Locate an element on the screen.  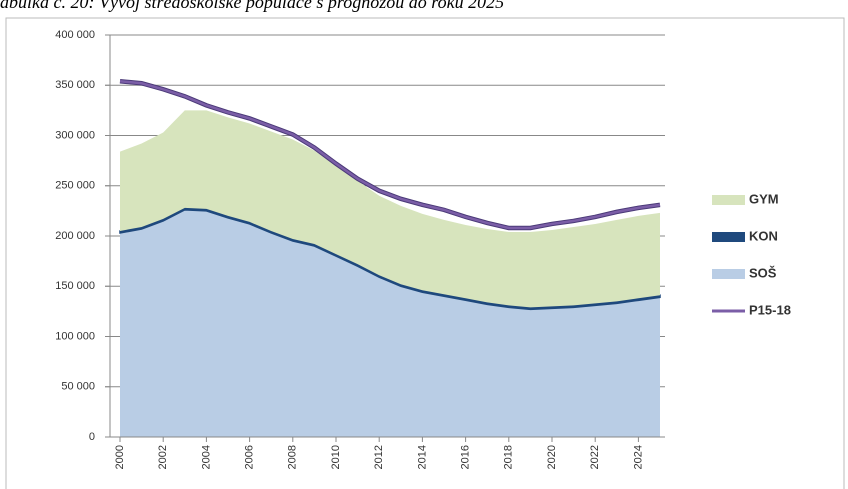
legend-label: P15-18 is located at coordinates (770, 309).